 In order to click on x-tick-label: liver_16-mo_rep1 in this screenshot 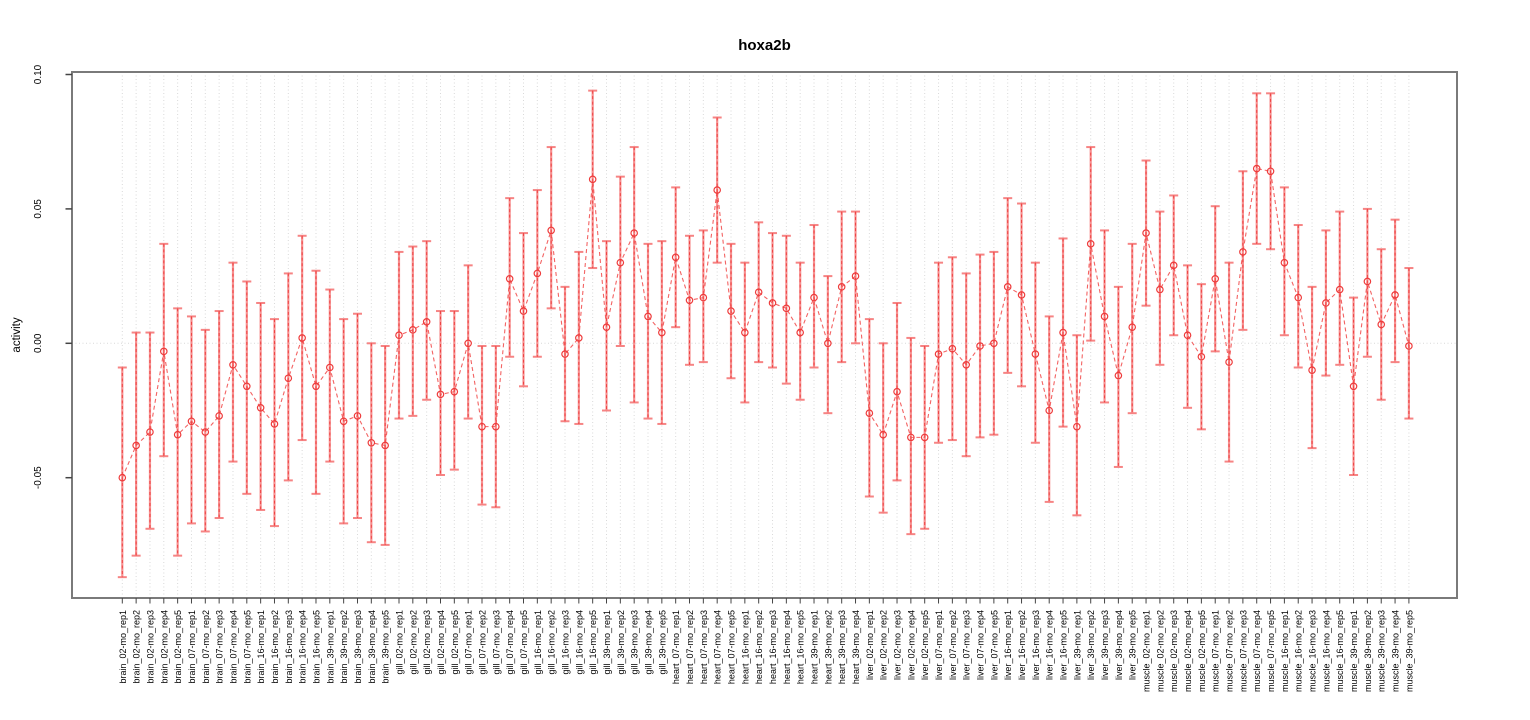, I will do `click(1008, 645)`.